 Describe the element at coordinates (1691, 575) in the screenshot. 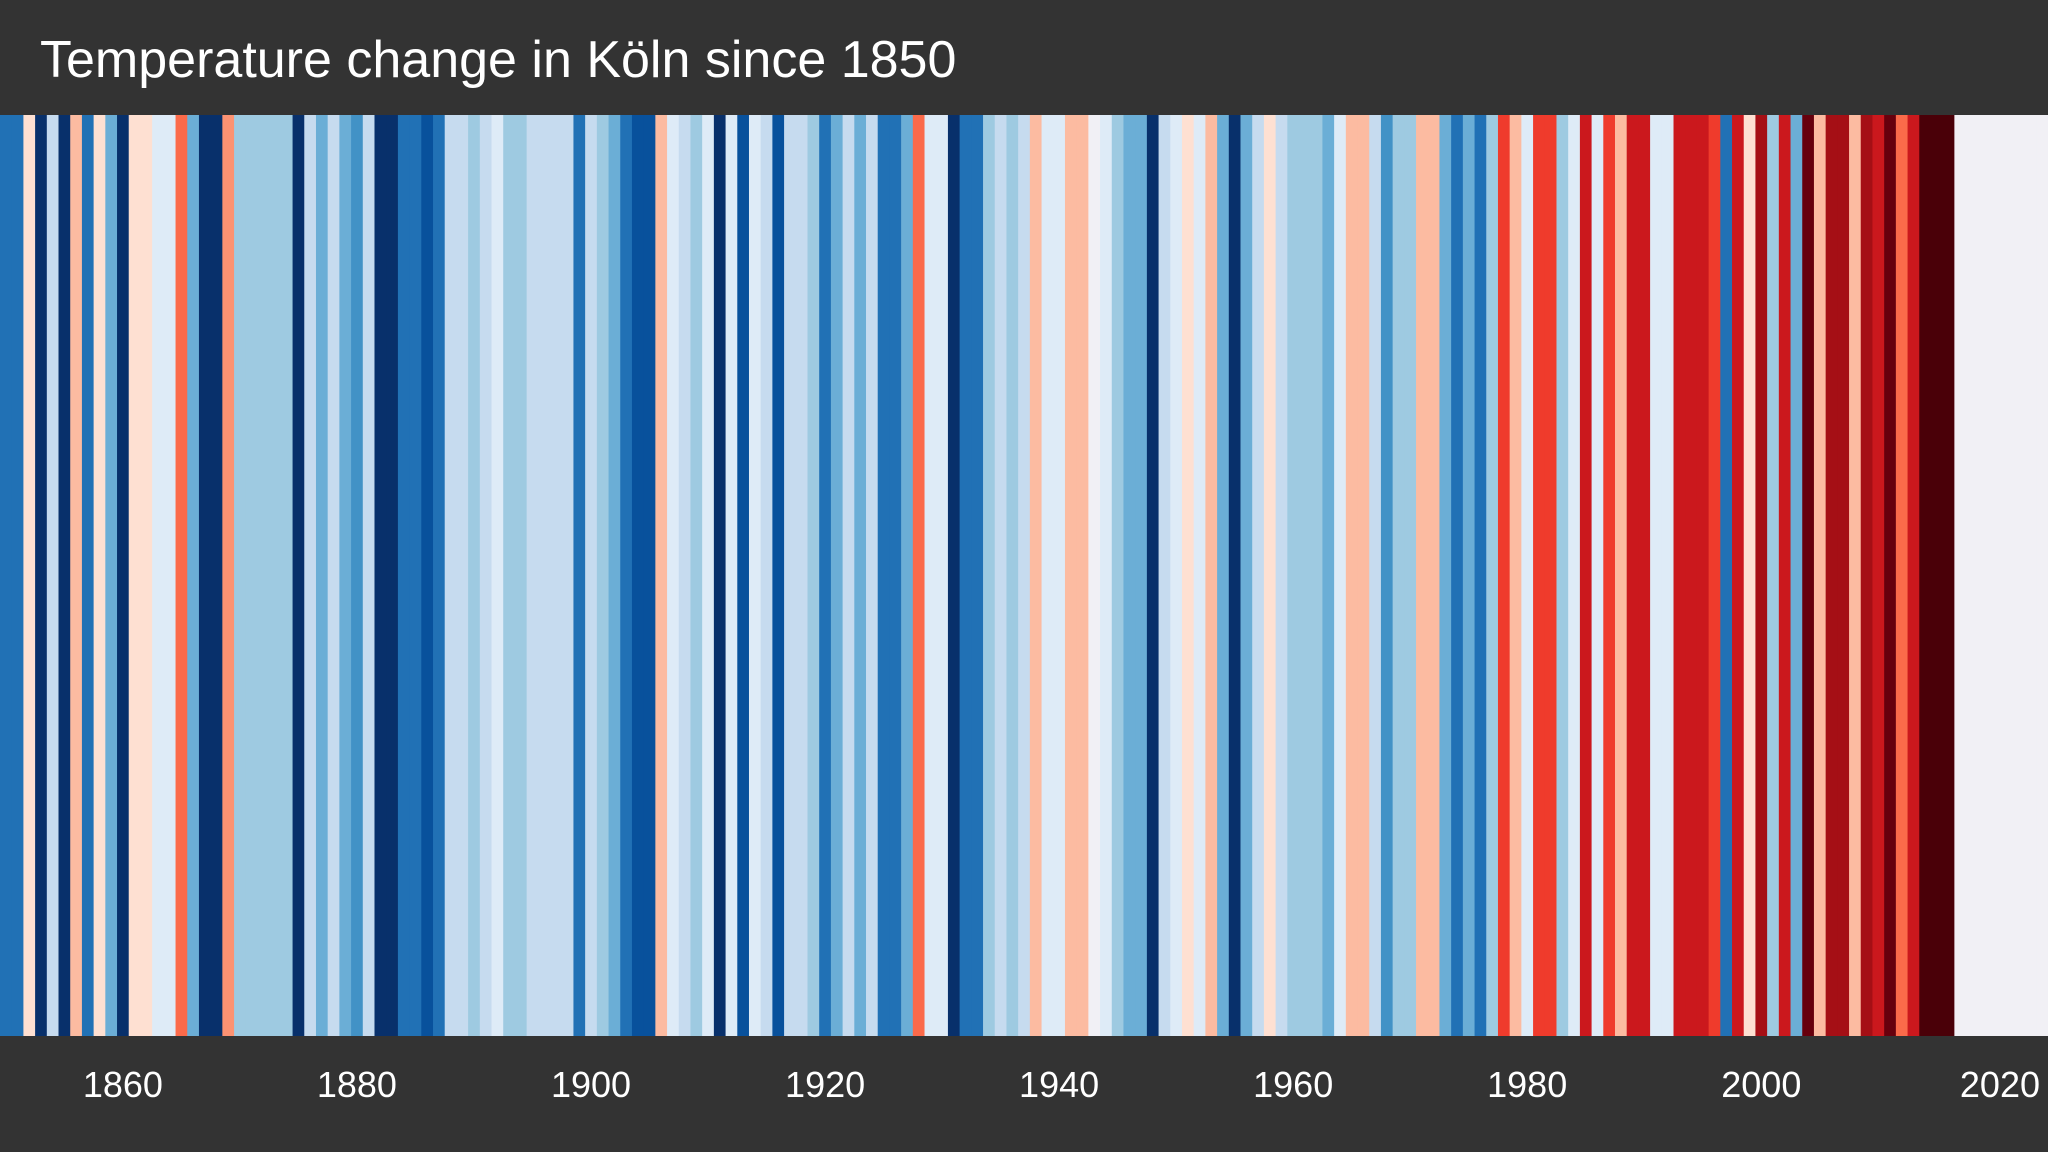

I see `stripe-1994` at that location.